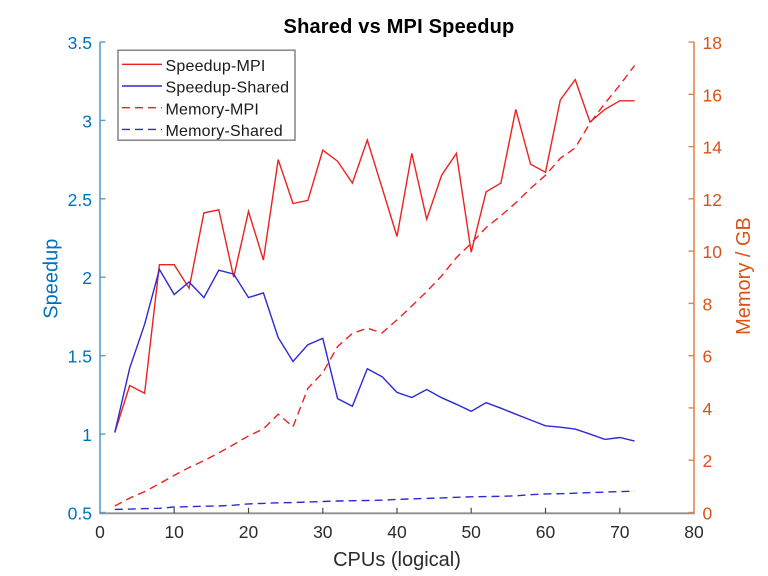 The width and height of the screenshot is (768, 576). I want to click on svg-text: Memory-Shared, so click(224, 131).